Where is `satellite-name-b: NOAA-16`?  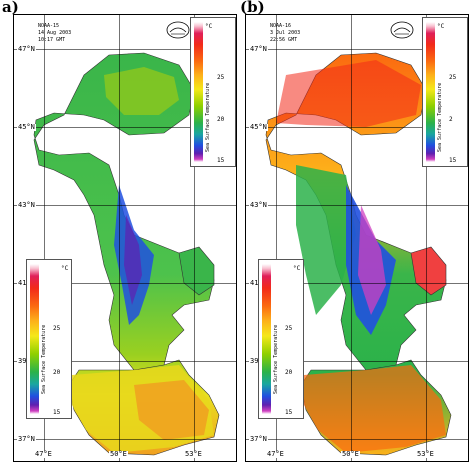
satellite-name-b: NOAA-16 is located at coordinates (281, 26).